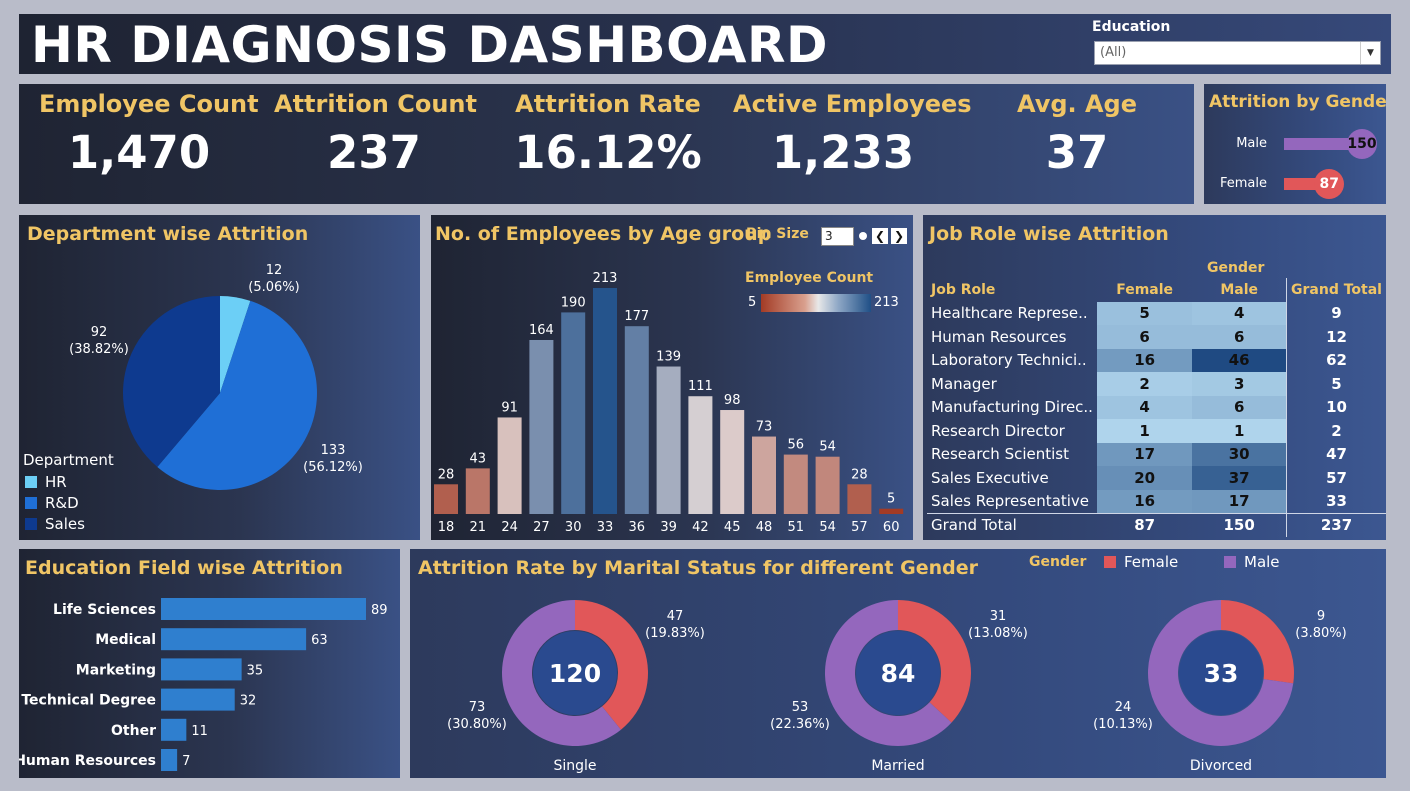 Image resolution: width=1410 pixels, height=791 pixels. I want to click on total-cell: 47, so click(1336, 454).